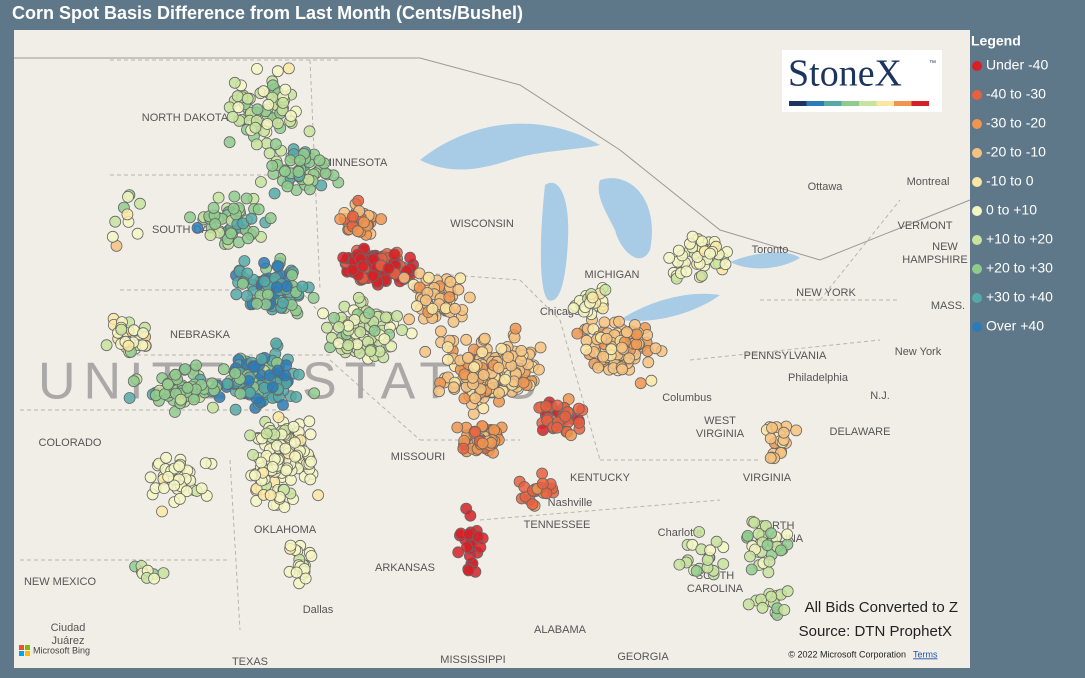  What do you see at coordinates (862, 81) in the screenshot?
I see `logo: StoneX ™` at bounding box center [862, 81].